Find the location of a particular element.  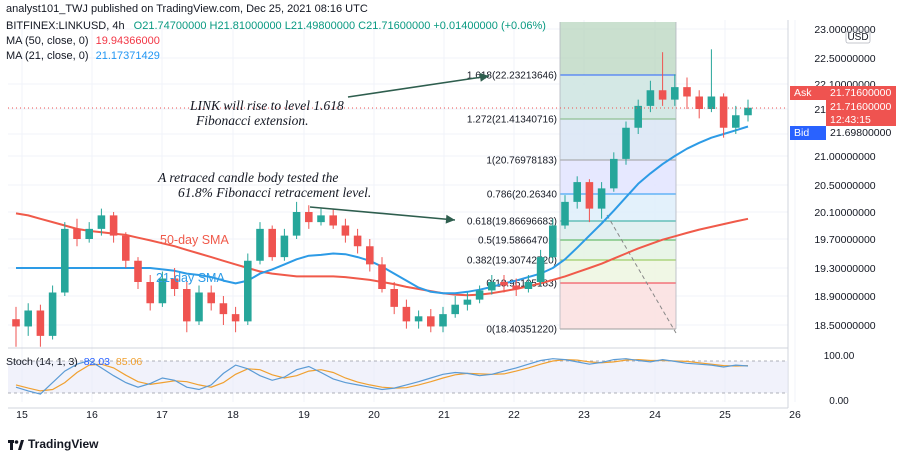

y-tick-label: 18.50000000 is located at coordinates (844, 326).